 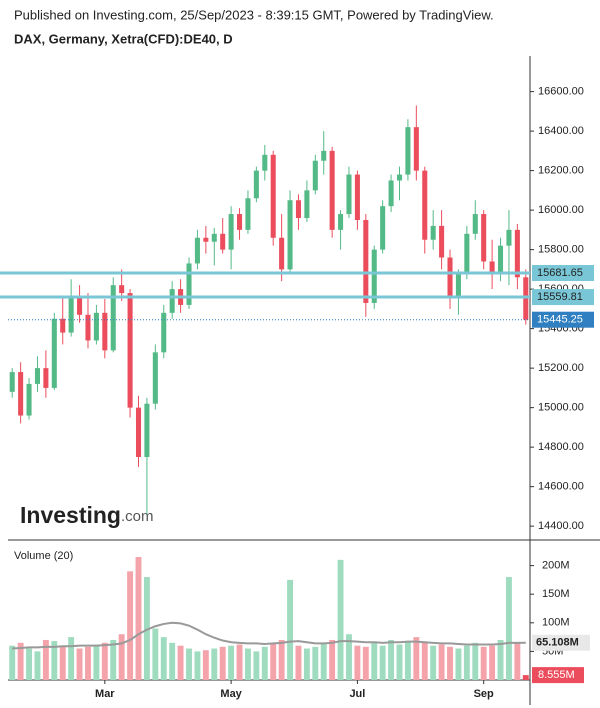 What do you see at coordinates (560, 273) in the screenshot?
I see `level-label: 15681.65` at bounding box center [560, 273].